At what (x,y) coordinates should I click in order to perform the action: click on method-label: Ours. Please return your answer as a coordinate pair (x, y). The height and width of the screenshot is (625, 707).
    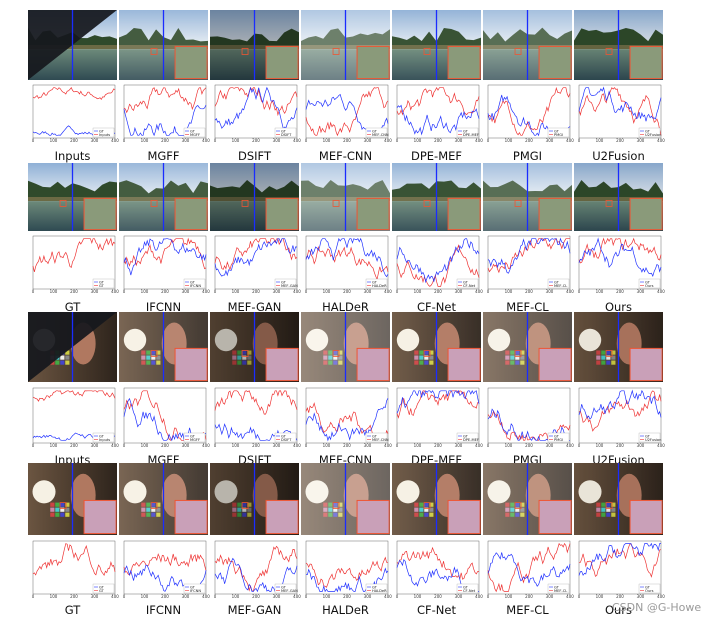
    Looking at the image, I should click on (618, 610).